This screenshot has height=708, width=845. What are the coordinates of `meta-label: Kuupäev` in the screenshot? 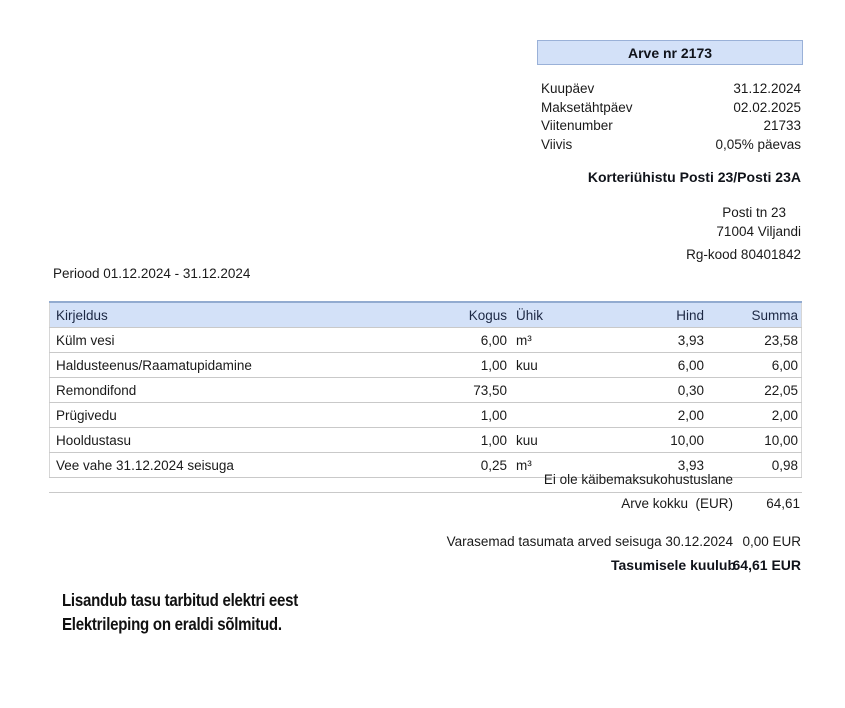 It's located at (568, 88).